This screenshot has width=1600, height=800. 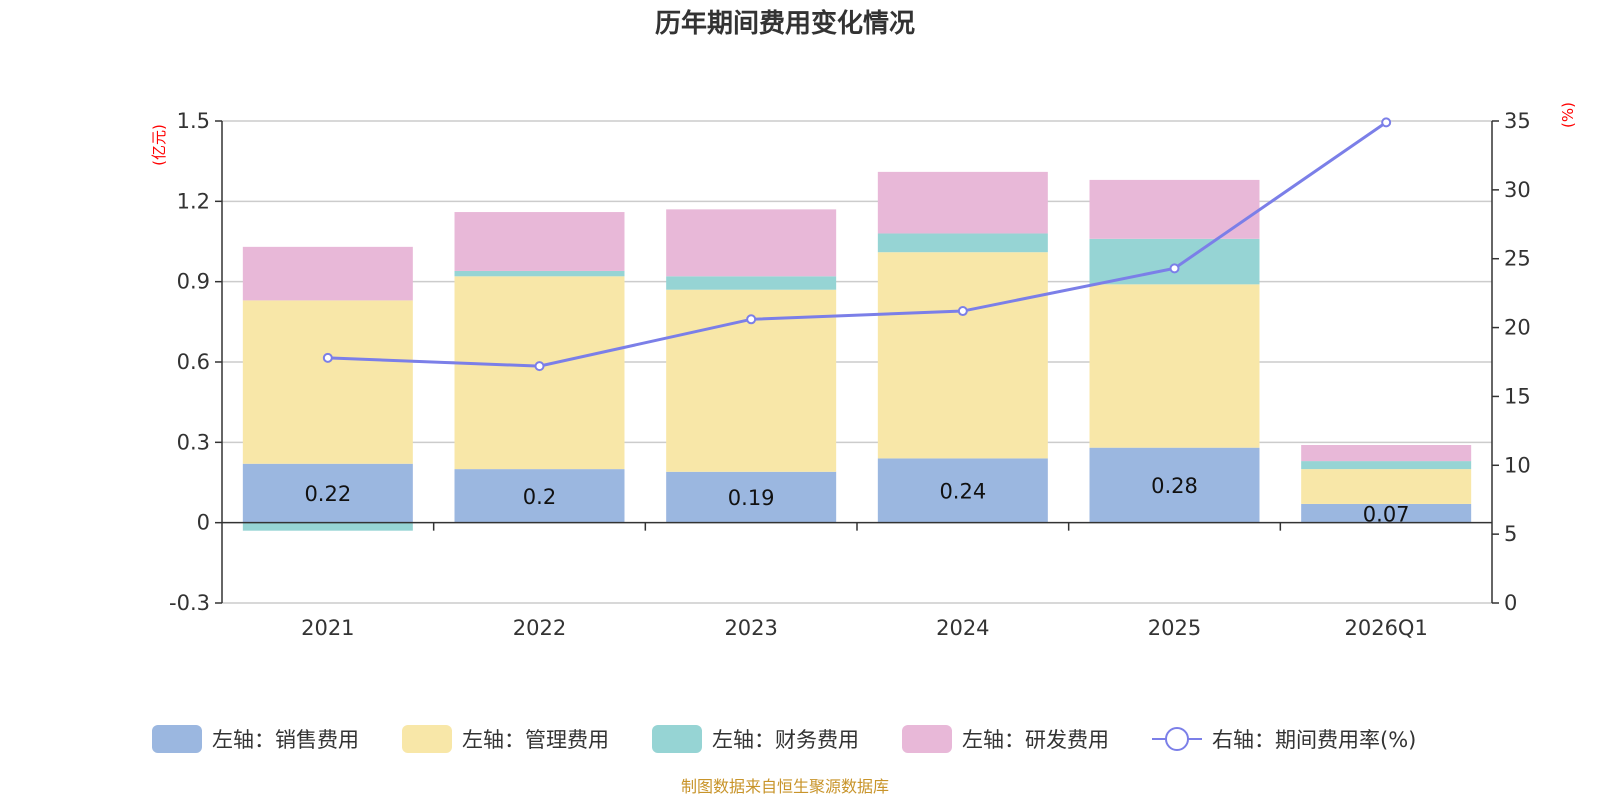 What do you see at coordinates (193, 442) in the screenshot?
I see `left-tick-label: 0.3` at bounding box center [193, 442].